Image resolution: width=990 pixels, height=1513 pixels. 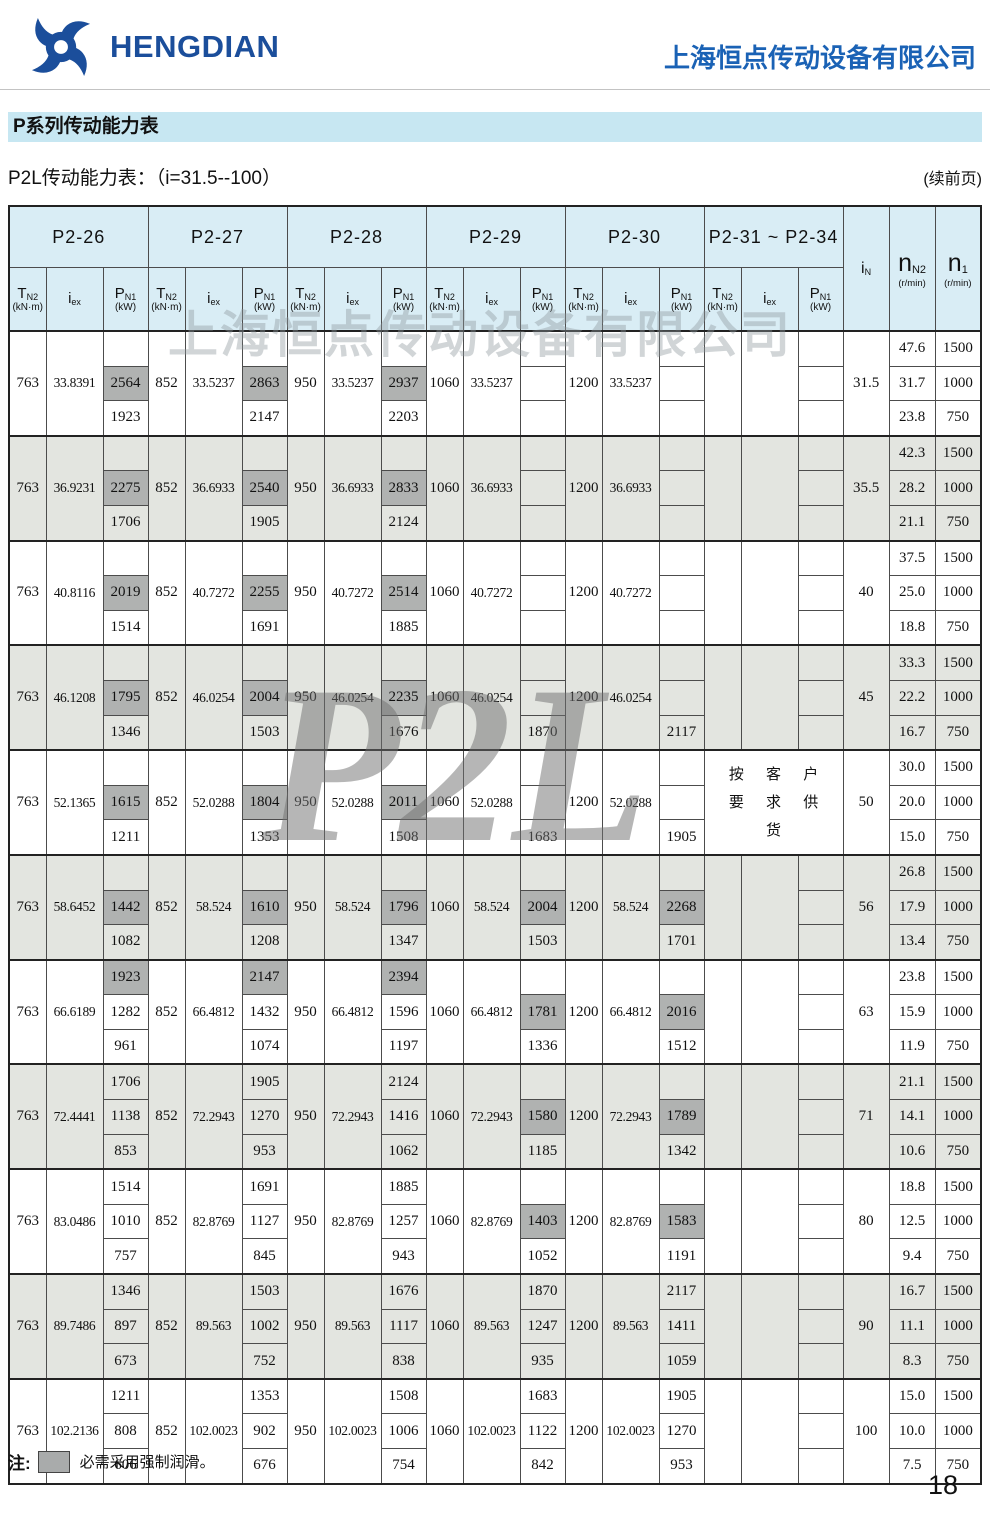 I want to click on pn1-cell: 2863, so click(x=264, y=383).